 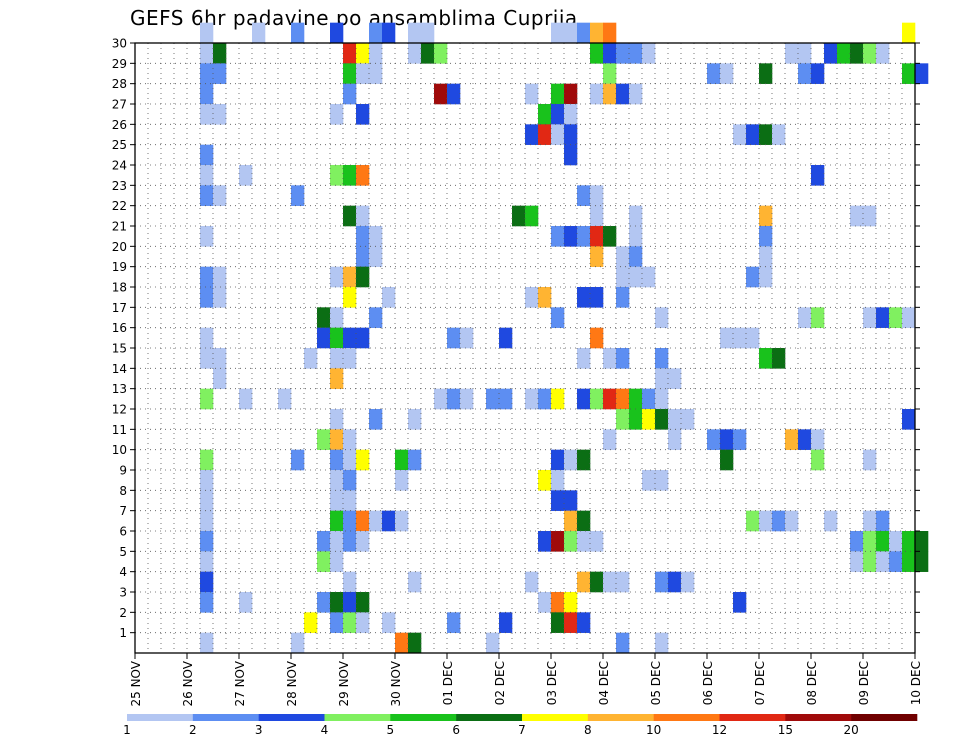 What do you see at coordinates (119, 186) in the screenshot?
I see `y-tick-label: 23` at bounding box center [119, 186].